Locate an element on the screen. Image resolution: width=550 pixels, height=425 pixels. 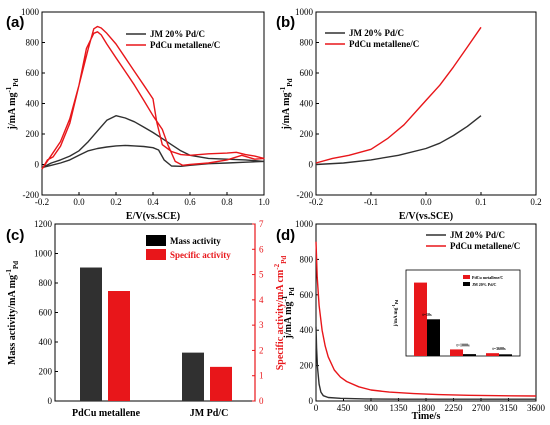
panel-a-ytick-label: 400 is located at coordinates (33, 104).